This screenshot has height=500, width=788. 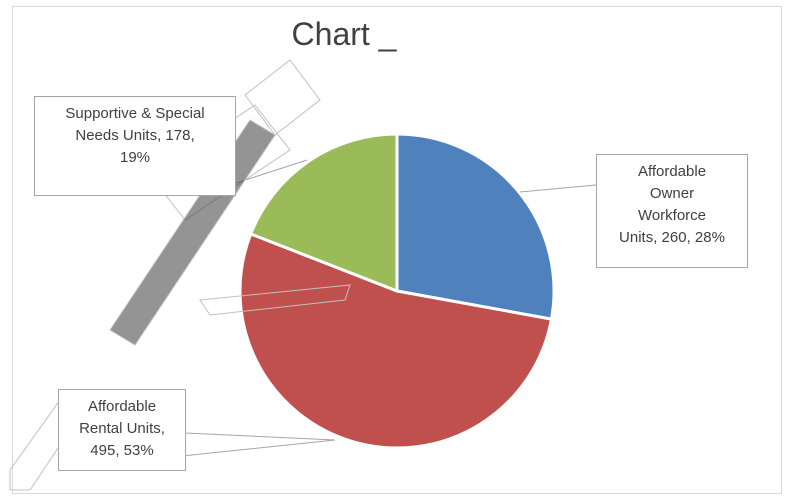 What do you see at coordinates (122, 430) in the screenshot?
I see `data-label-rental: Affordable Rental Units, 495, 53%` at bounding box center [122, 430].